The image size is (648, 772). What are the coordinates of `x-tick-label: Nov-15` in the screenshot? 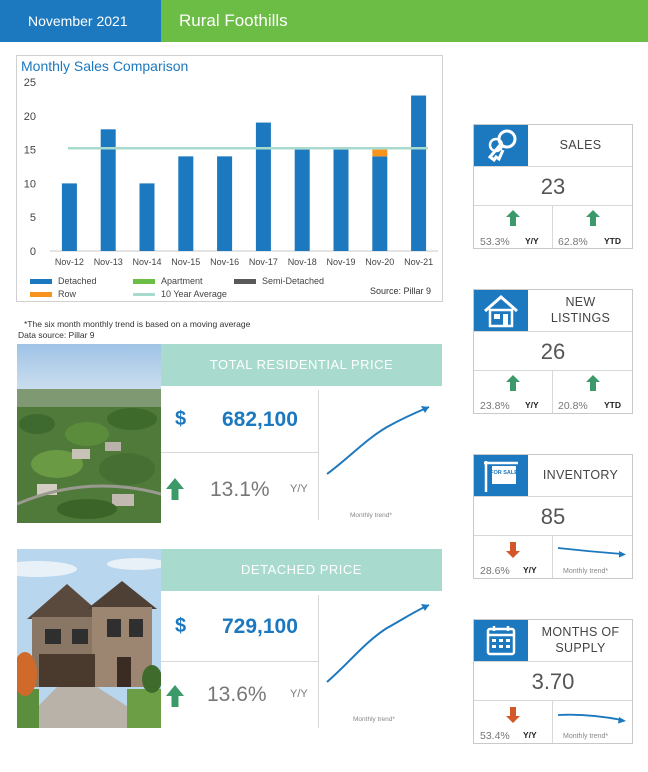 It's located at (185, 262).